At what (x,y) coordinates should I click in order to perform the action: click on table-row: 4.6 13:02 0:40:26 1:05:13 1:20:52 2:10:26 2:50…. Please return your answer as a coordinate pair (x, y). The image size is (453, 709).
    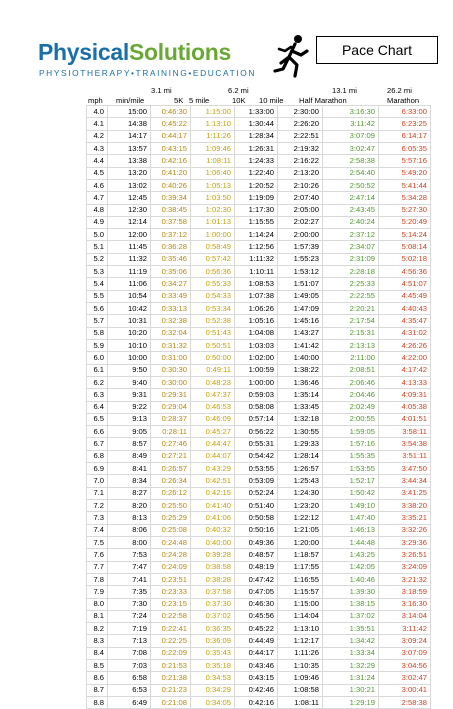
    Looking at the image, I should click on (258, 186).